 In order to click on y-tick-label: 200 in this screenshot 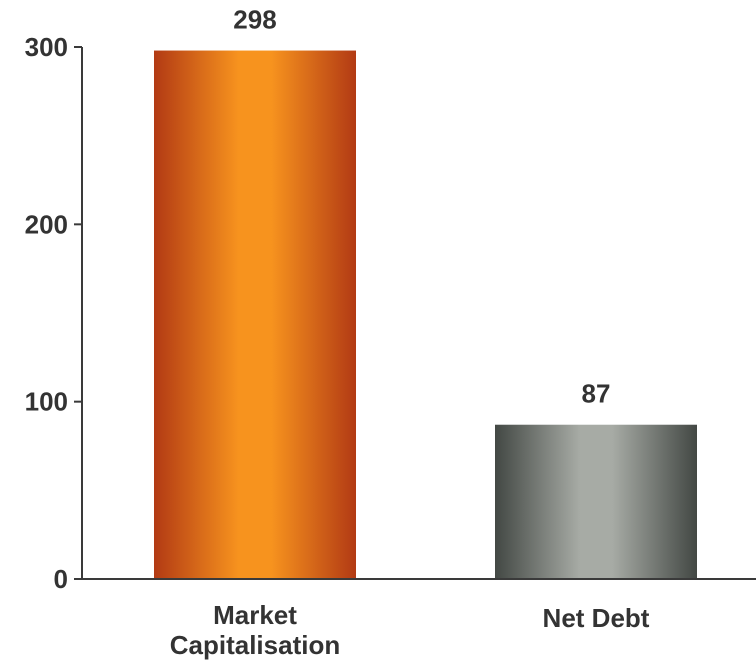, I will do `click(46, 224)`.